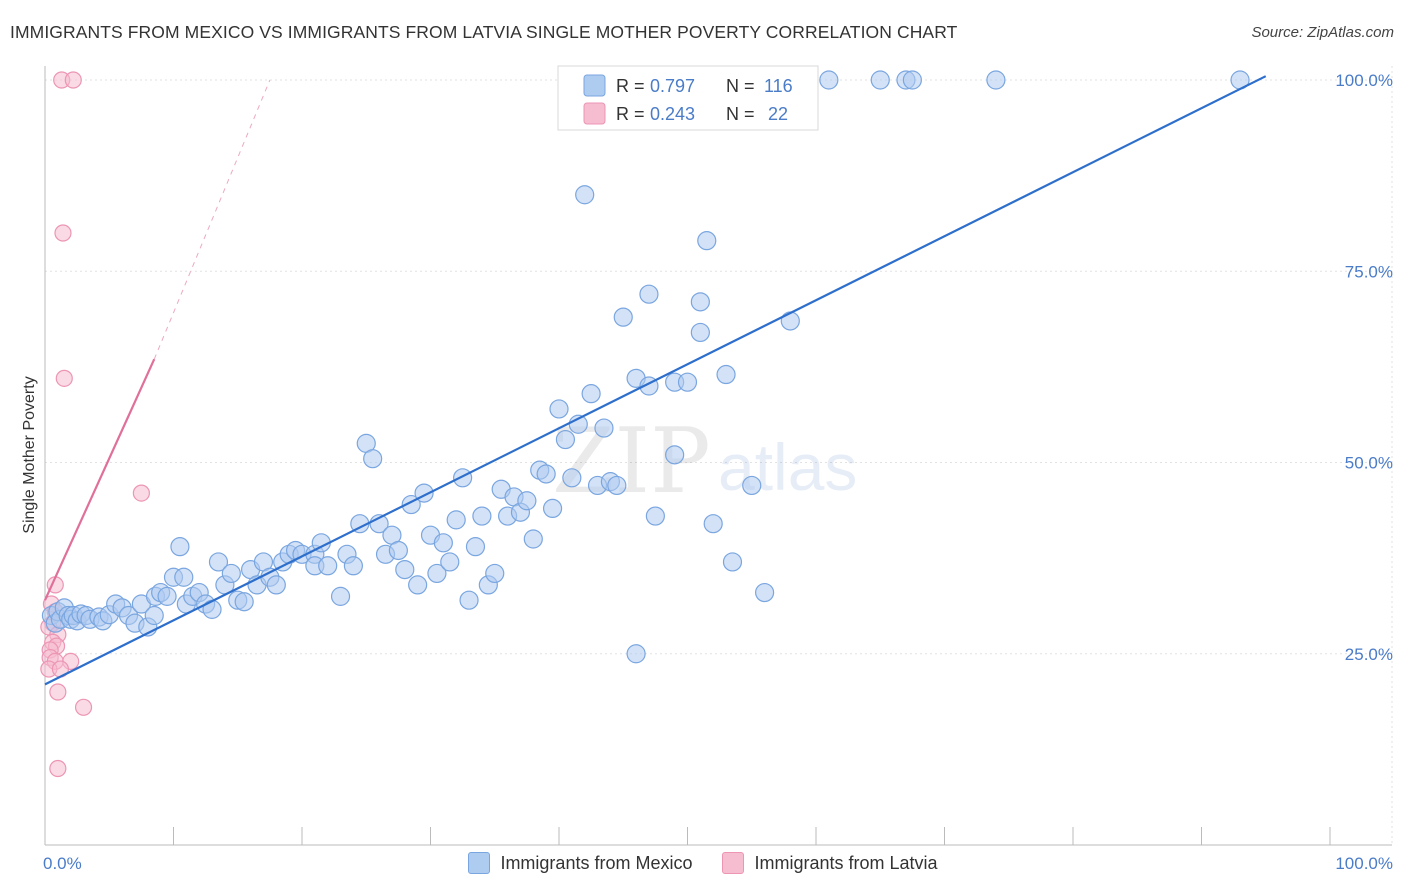  I want to click on legend-item-mexico: Immigrants from Mexico, so click(580, 863).